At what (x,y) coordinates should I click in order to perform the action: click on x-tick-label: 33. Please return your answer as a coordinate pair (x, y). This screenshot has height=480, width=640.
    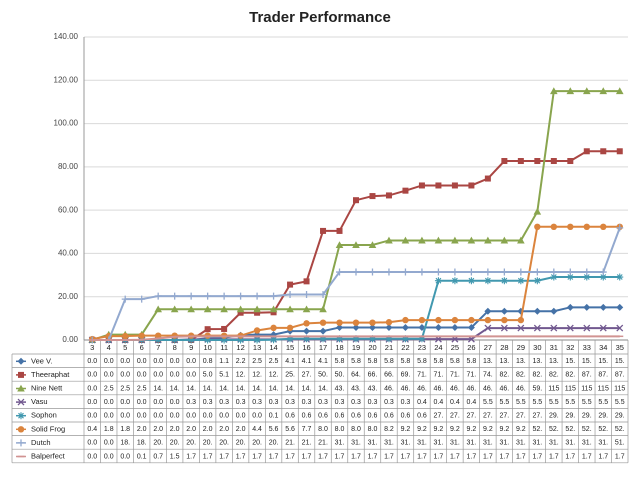
    Looking at the image, I should click on (587, 347).